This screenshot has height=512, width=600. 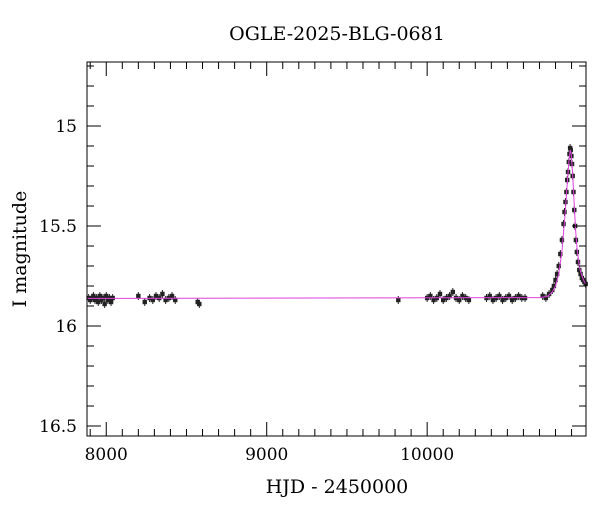 What do you see at coordinates (20, 249) in the screenshot?
I see `y-axis-label: I magnitude` at bounding box center [20, 249].